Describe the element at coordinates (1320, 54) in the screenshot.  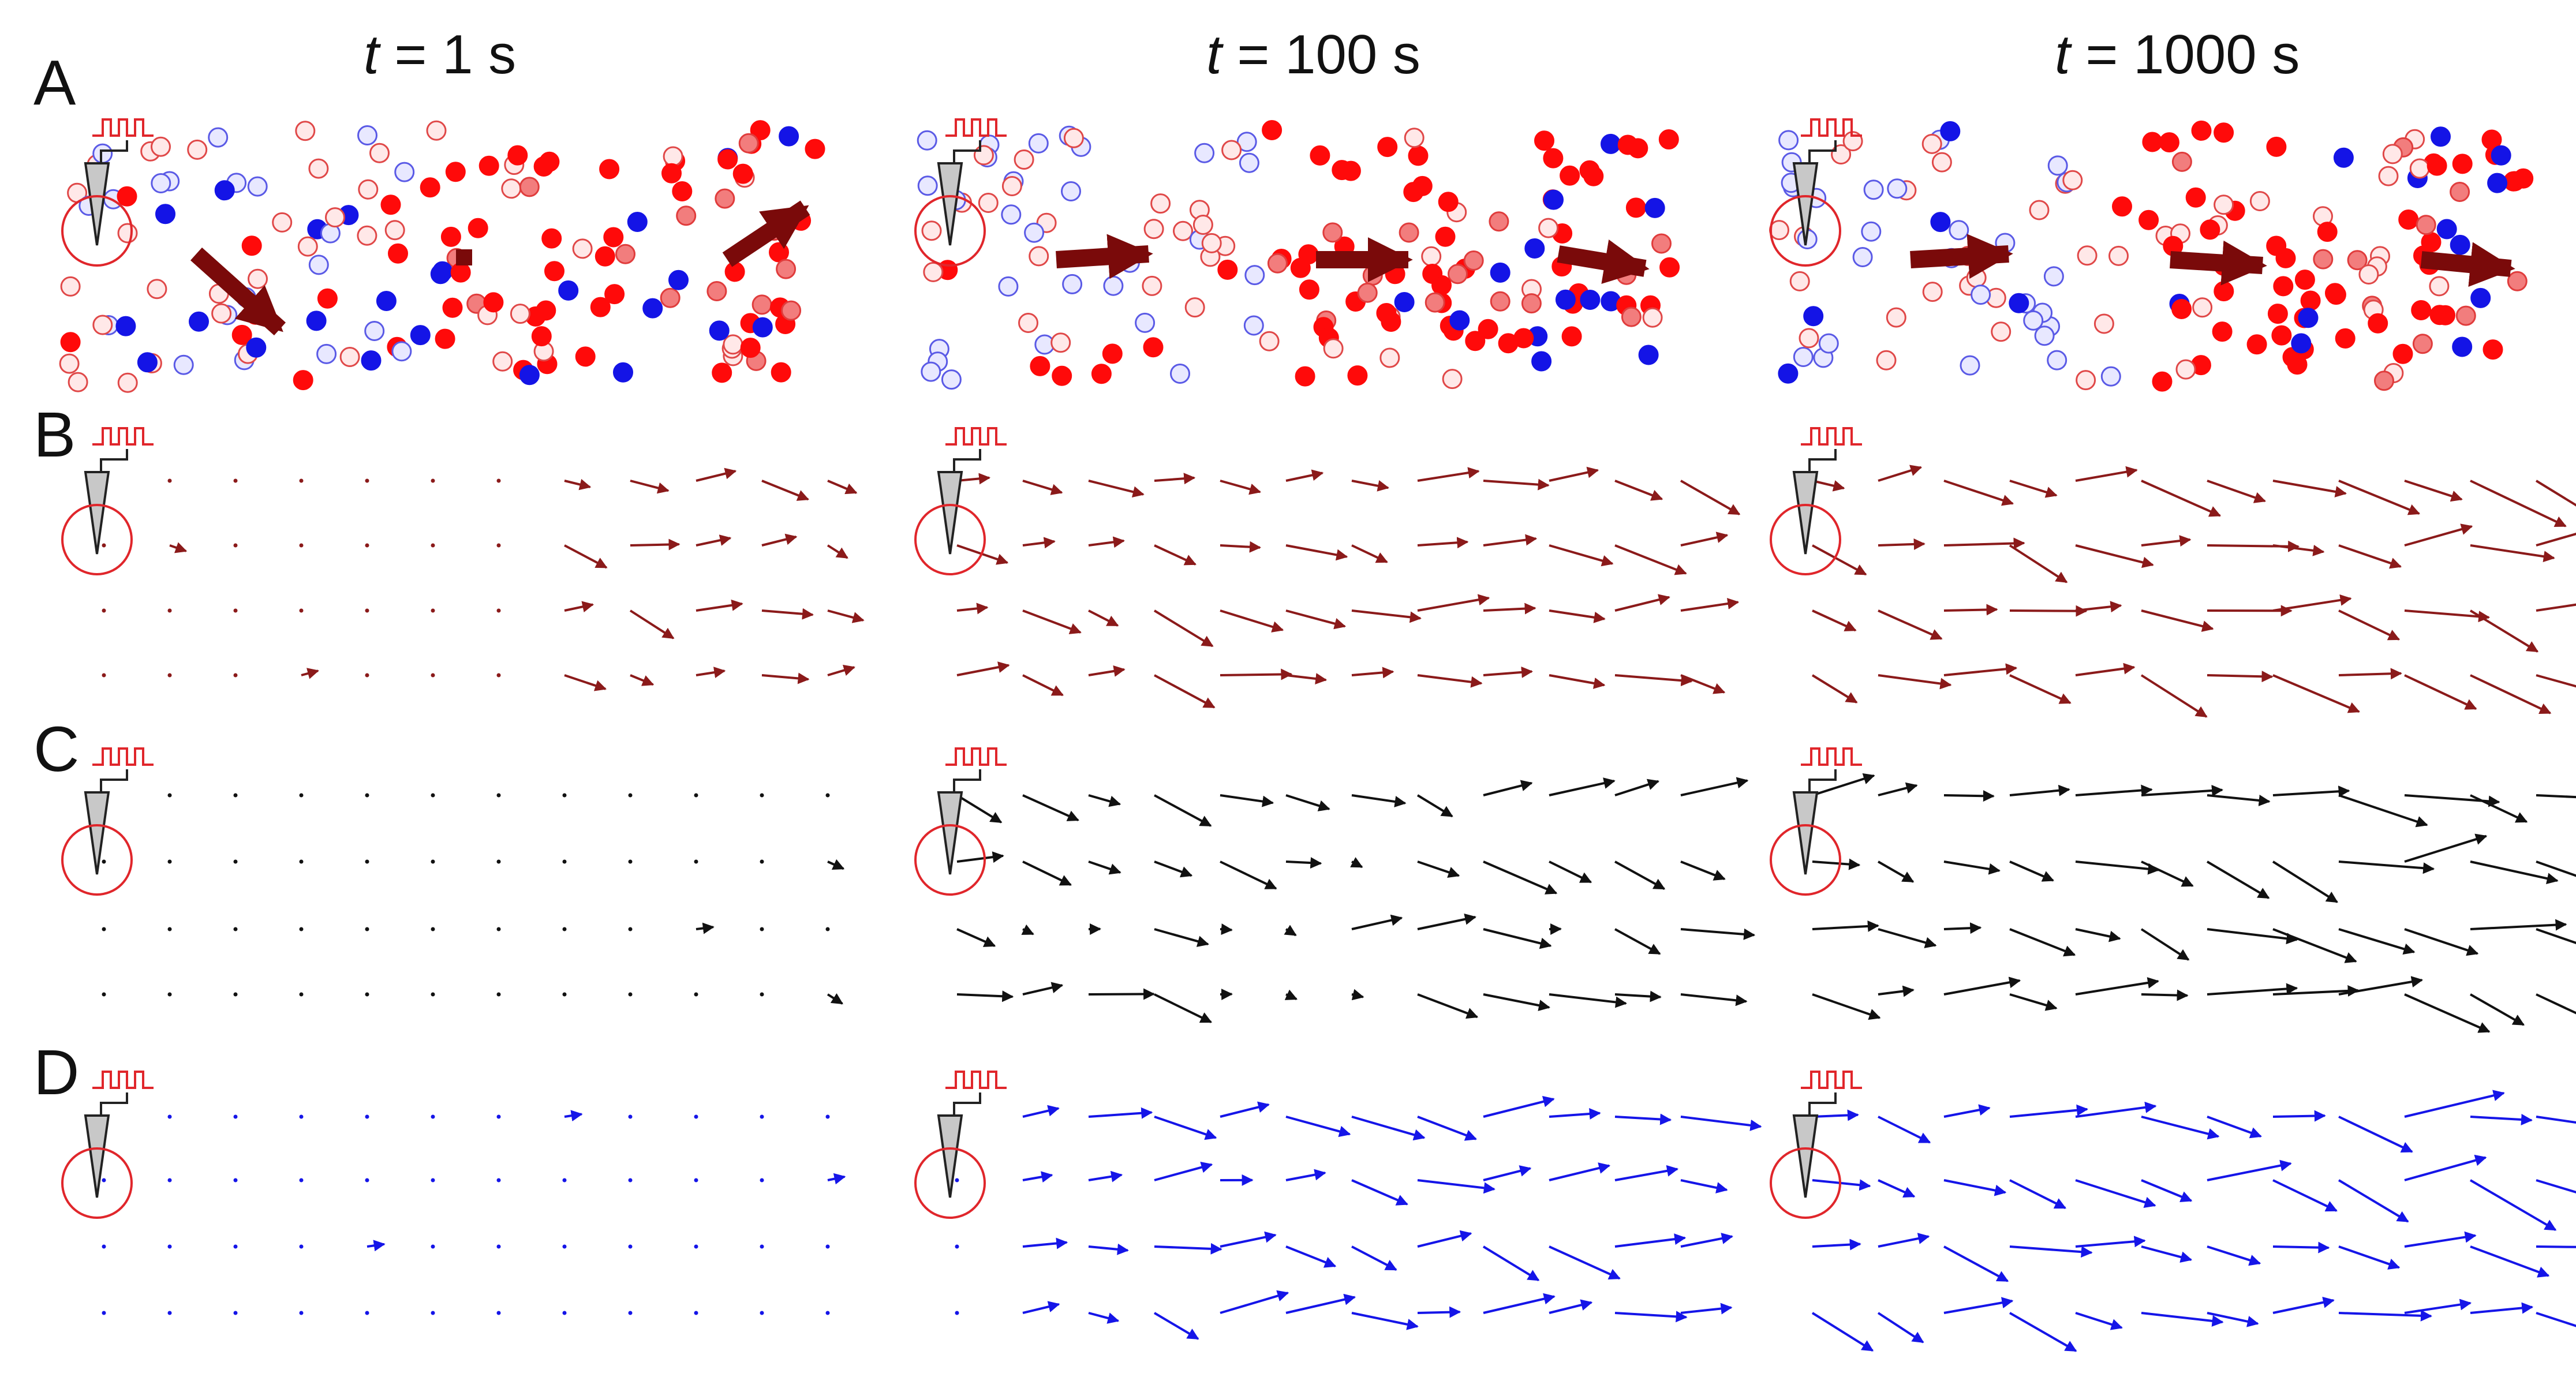
I see `time-value: = 100 s` at that location.